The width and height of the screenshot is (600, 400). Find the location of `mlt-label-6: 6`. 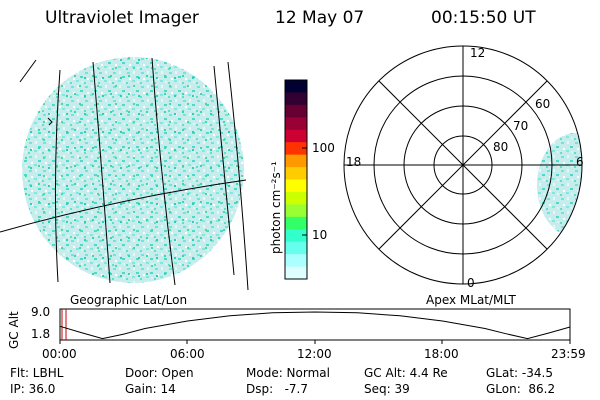

mlt-label-6: 6 is located at coordinates (580, 162).